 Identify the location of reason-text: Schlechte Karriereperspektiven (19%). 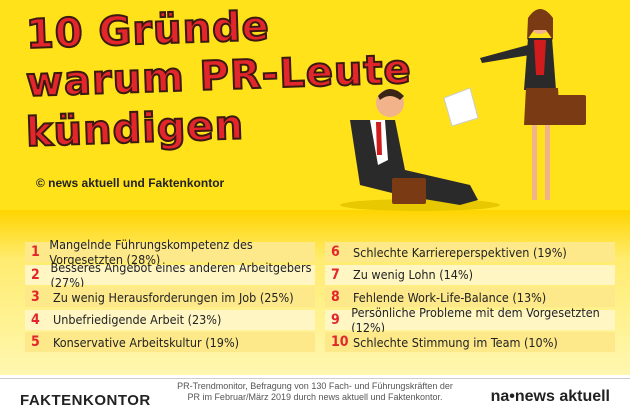
(460, 252).